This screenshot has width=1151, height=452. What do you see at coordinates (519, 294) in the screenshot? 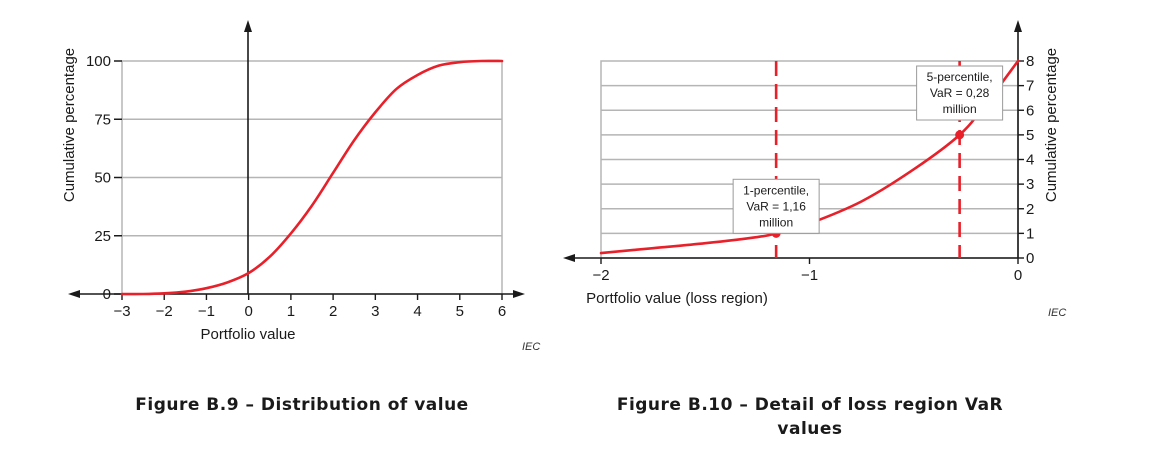
I see `x-axis-right-arrow` at bounding box center [519, 294].